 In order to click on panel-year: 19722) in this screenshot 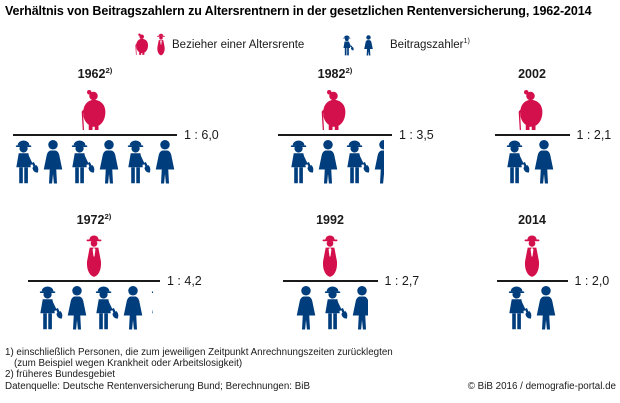, I will do `click(94, 219)`.